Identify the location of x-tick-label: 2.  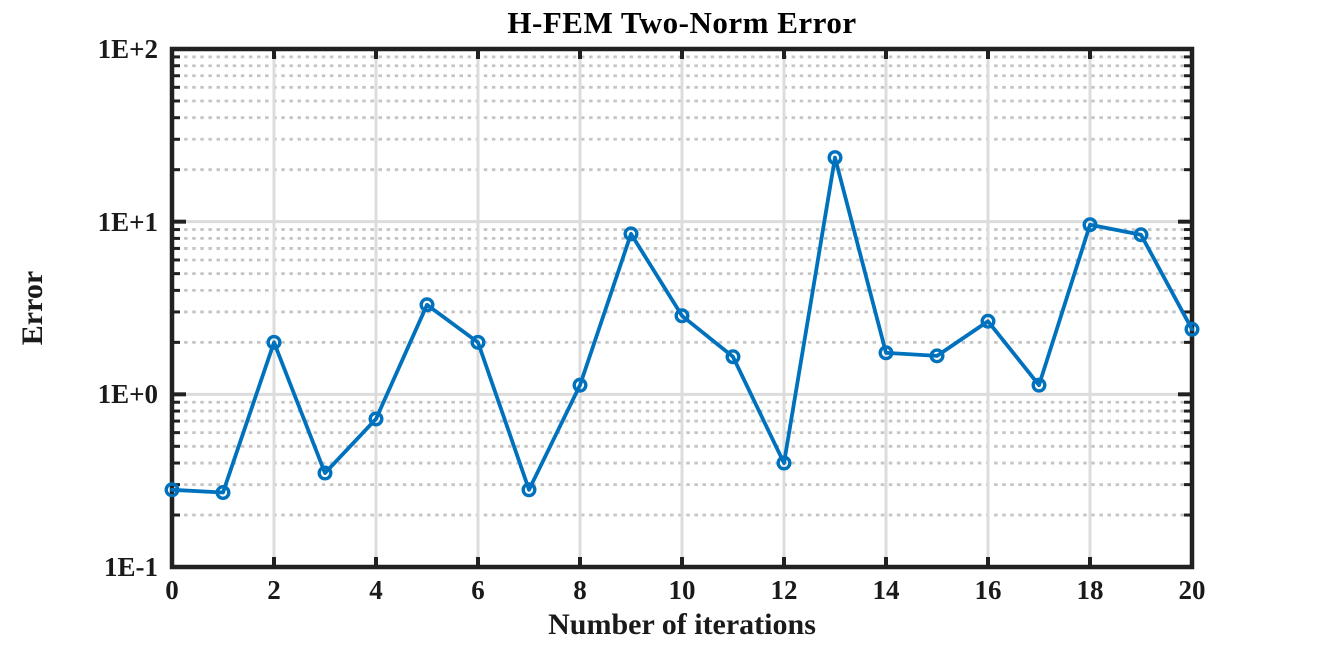
(274, 590).